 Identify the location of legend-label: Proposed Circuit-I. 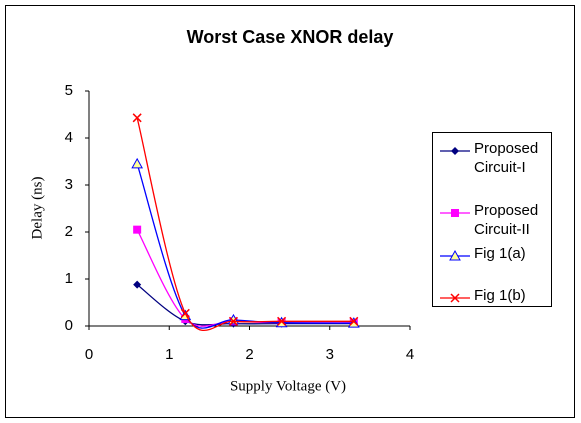
(506, 158).